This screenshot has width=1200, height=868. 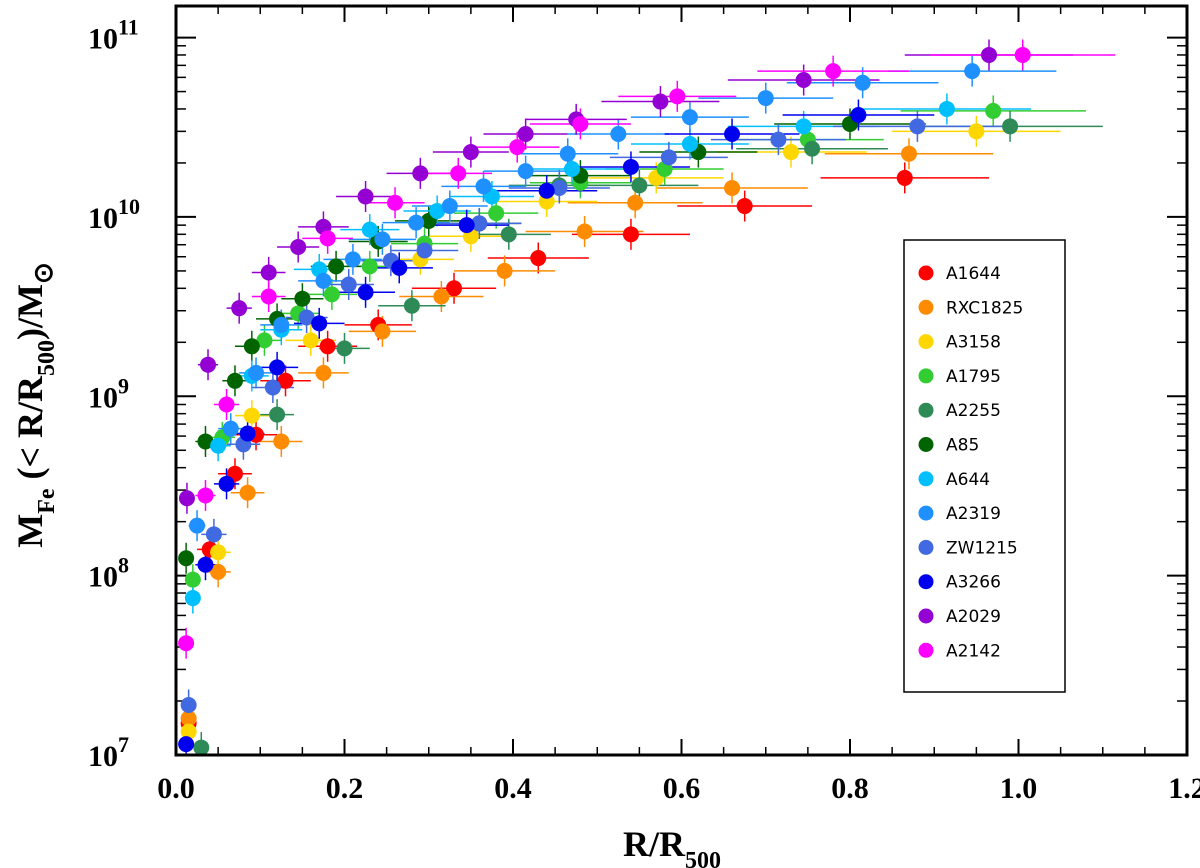 I want to click on x-tick-label: 0.0, so click(x=176, y=788).